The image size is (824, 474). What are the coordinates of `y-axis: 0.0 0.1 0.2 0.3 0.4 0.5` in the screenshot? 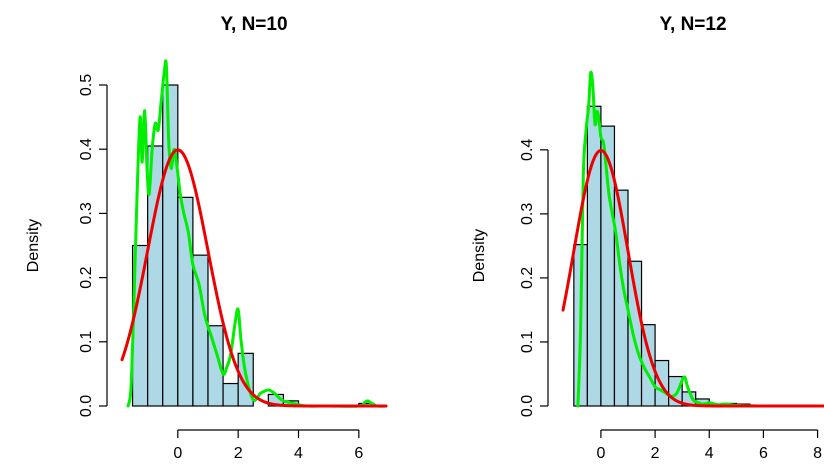 It's located at (93, 245).